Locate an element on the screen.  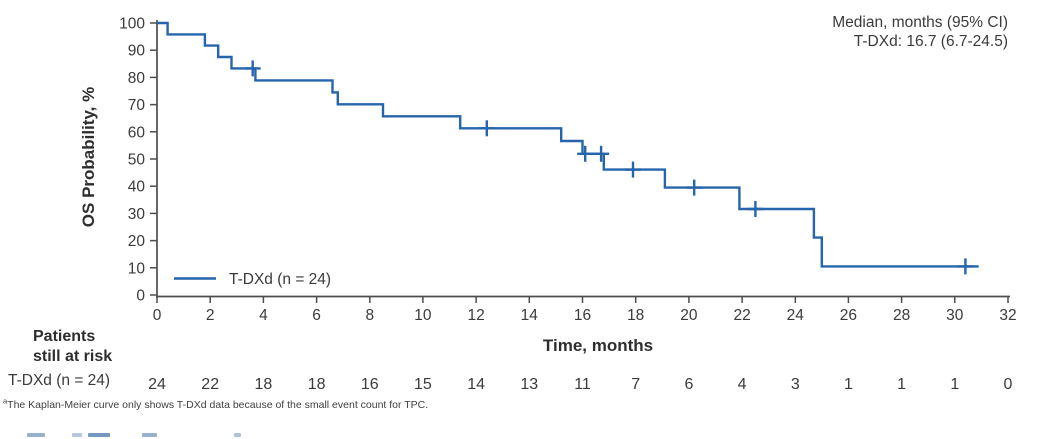
y-tick-label: 10 is located at coordinates (137, 268).